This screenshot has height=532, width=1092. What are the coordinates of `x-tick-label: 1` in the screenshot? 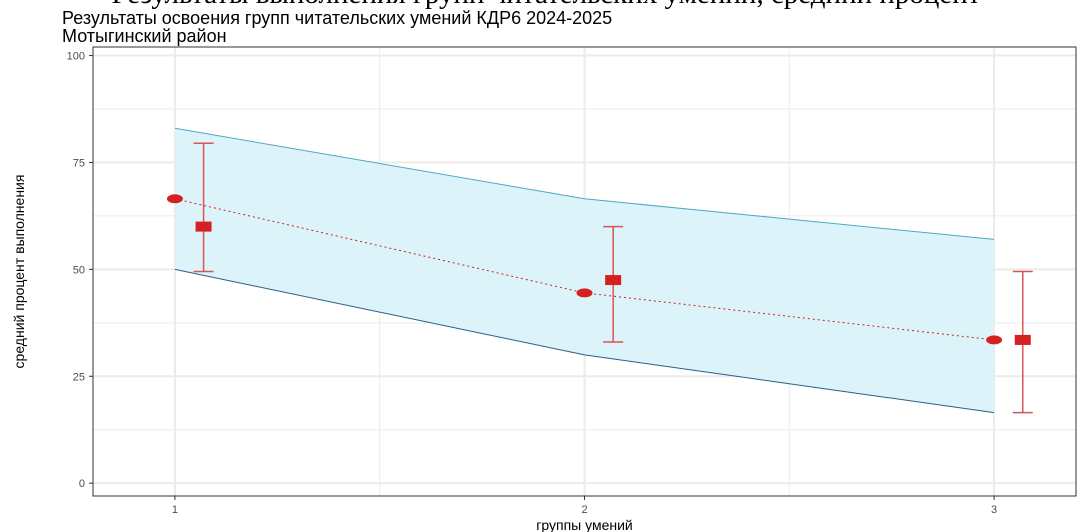 It's located at (175, 510).